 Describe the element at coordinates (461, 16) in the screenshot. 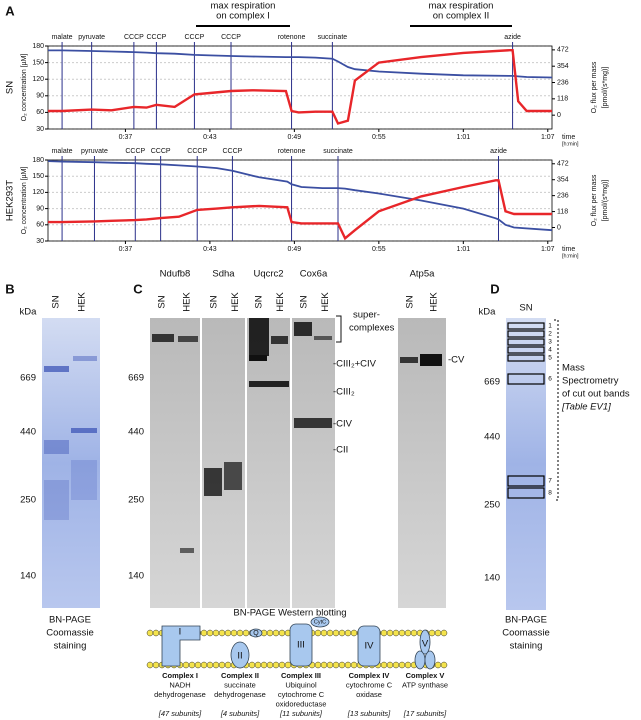

I see `bracket-label: on complex II` at that location.